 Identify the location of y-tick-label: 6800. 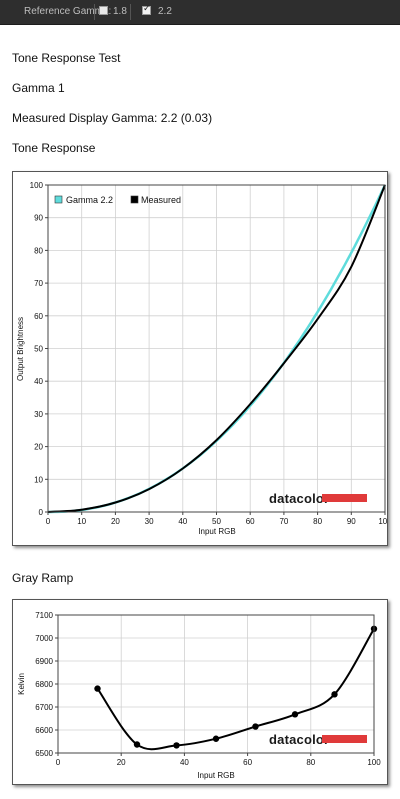
(44, 684).